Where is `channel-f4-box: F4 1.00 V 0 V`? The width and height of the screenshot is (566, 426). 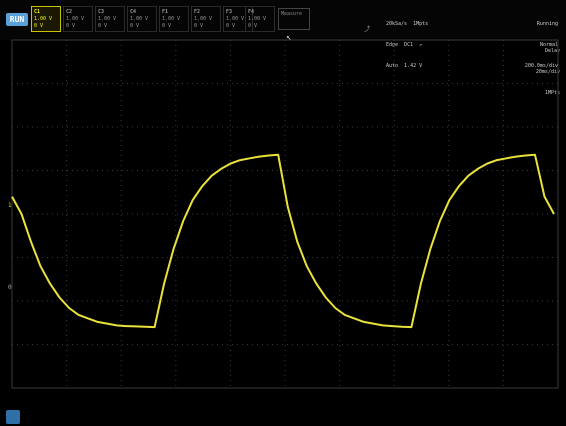
channel-f4-box: F4 1.00 V 0 V is located at coordinates (260, 19).